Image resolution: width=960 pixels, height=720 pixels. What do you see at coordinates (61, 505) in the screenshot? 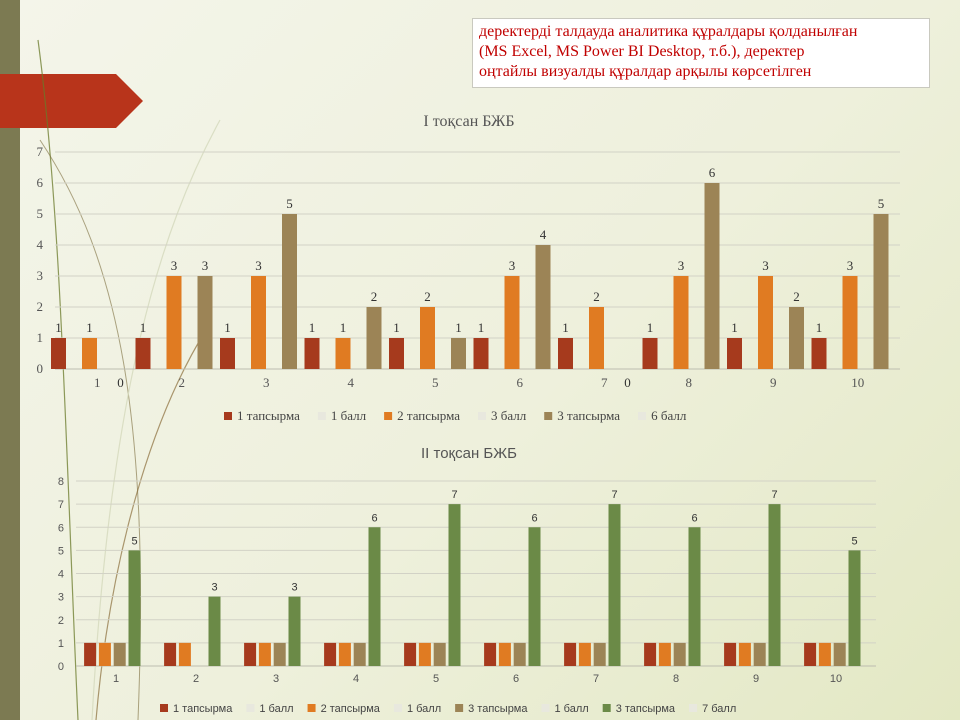
I see `y-tick-label: 7` at bounding box center [61, 505].